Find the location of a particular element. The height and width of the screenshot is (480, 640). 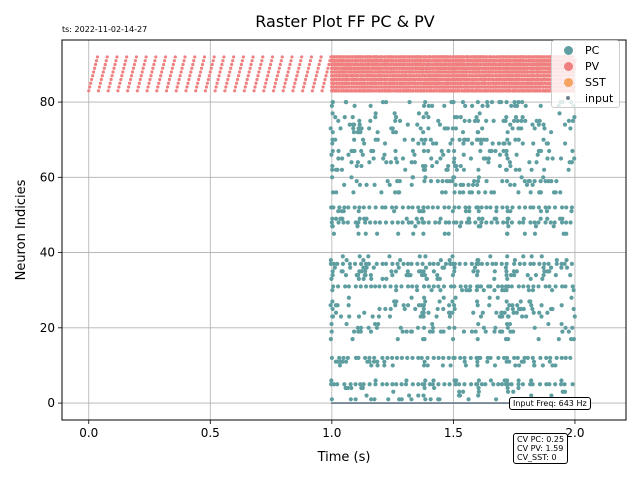

x-tick-label: 0.0 is located at coordinates (88, 433).